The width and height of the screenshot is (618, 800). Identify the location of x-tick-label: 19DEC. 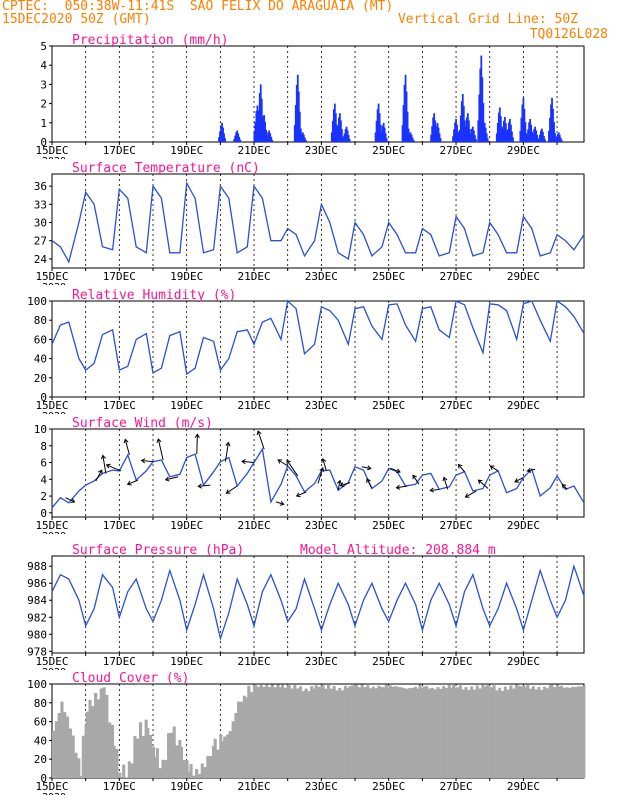
(186, 405).